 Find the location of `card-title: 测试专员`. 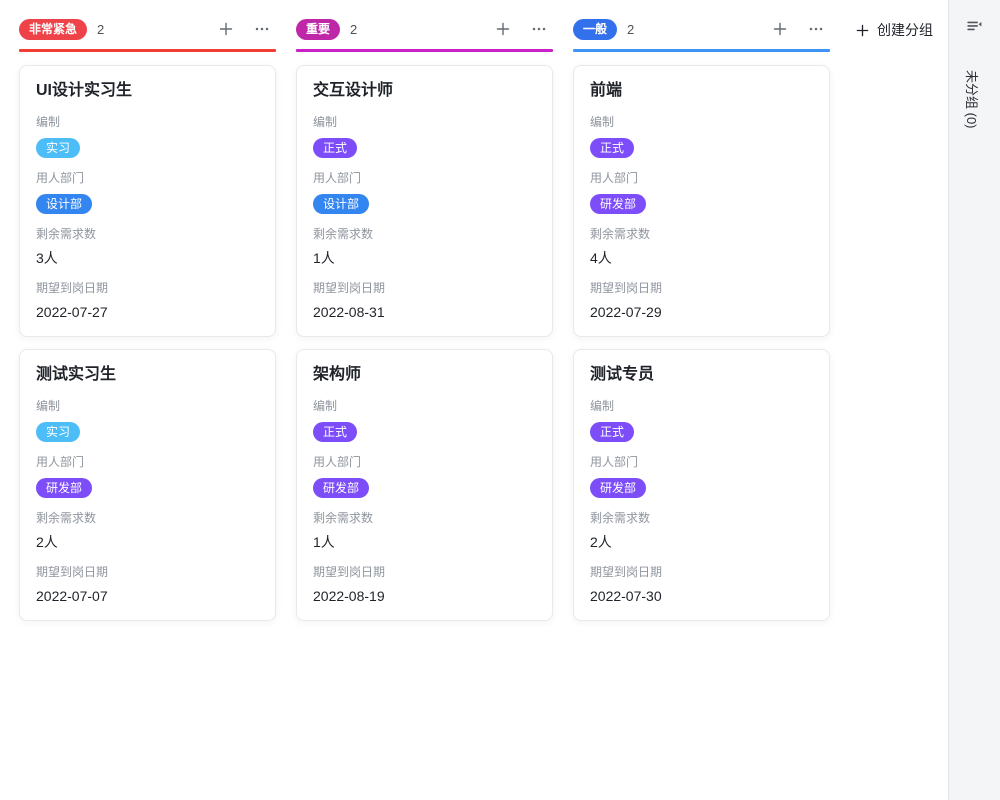

card-title: 测试专员 is located at coordinates (622, 374).